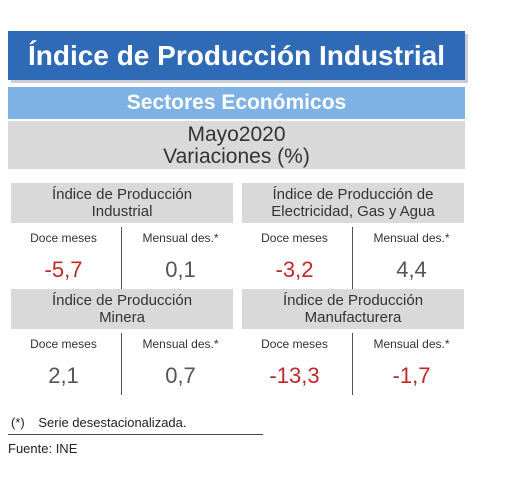  What do you see at coordinates (63, 269) in the screenshot?
I see `value-doce-meses: -5,7` at bounding box center [63, 269].